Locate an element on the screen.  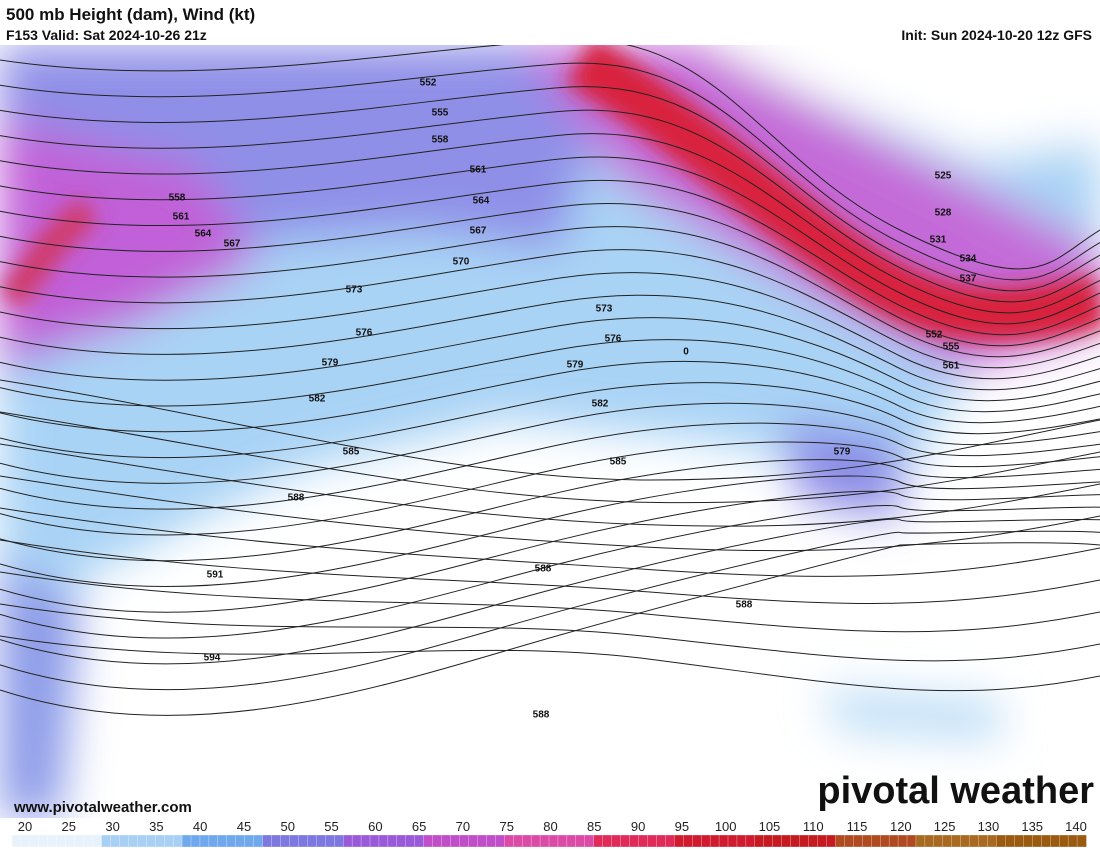
contour-label: 561 is located at coordinates (951, 366).